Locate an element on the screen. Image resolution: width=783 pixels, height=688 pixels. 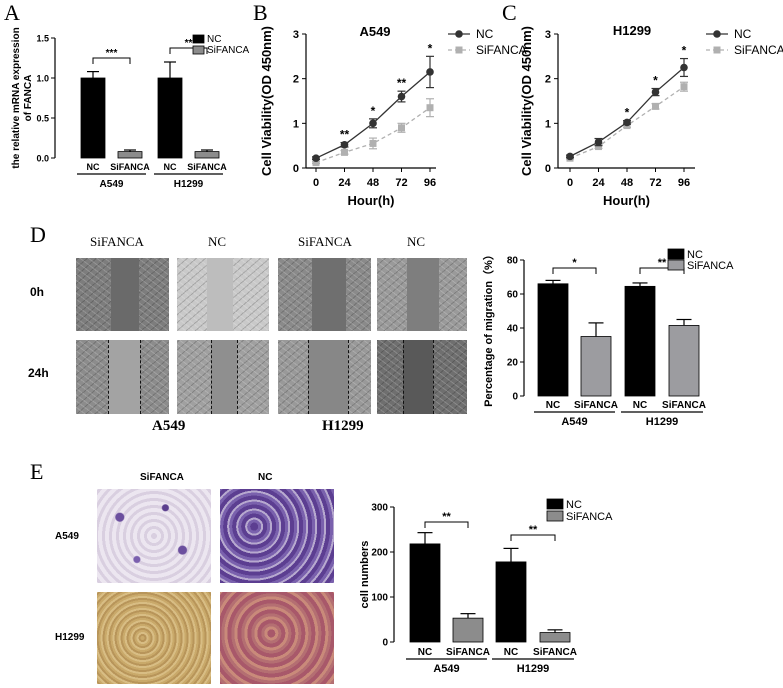
x-tick-label: 0 is located at coordinates (316, 183).